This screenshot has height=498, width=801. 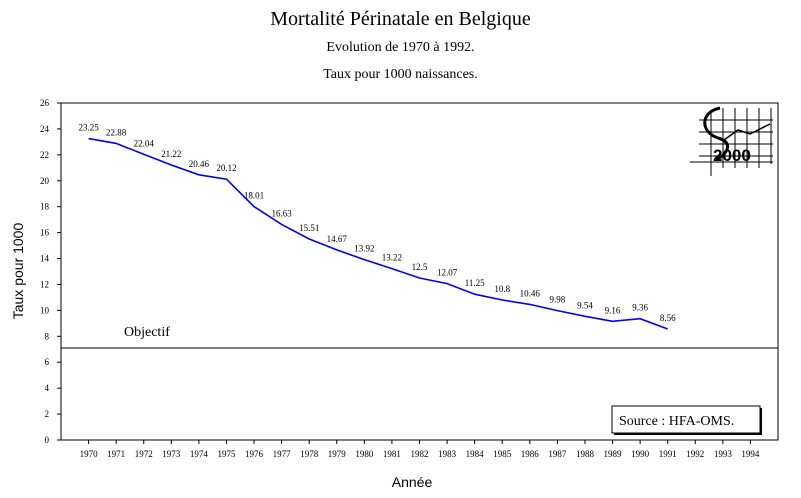 I want to click on y-tick-label: 12, so click(x=44, y=284).